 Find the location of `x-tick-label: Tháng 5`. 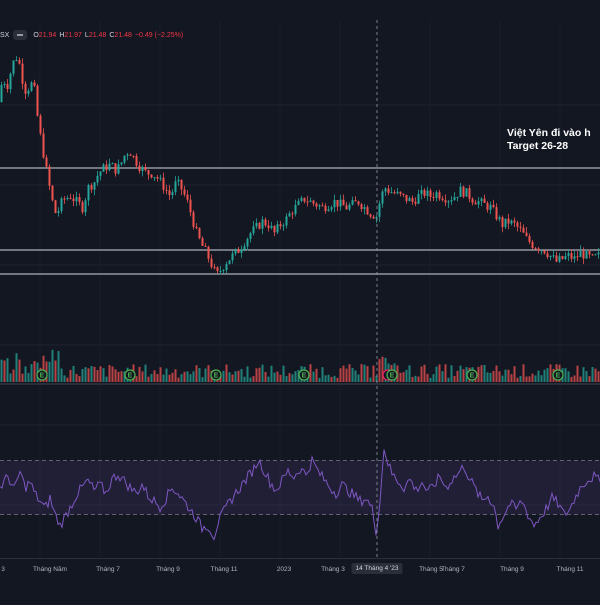

x-tick-label: Tháng 5 is located at coordinates (431, 569).